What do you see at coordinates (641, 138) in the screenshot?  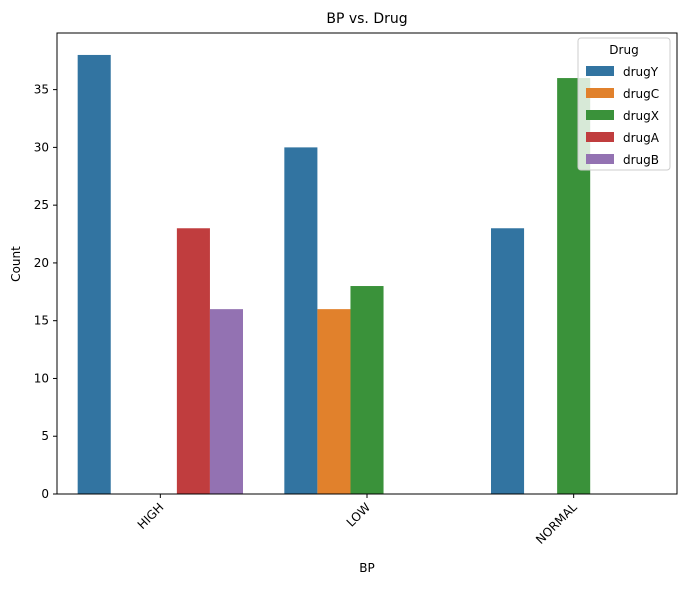 I see `legend-label-drugA: drugA` at bounding box center [641, 138].